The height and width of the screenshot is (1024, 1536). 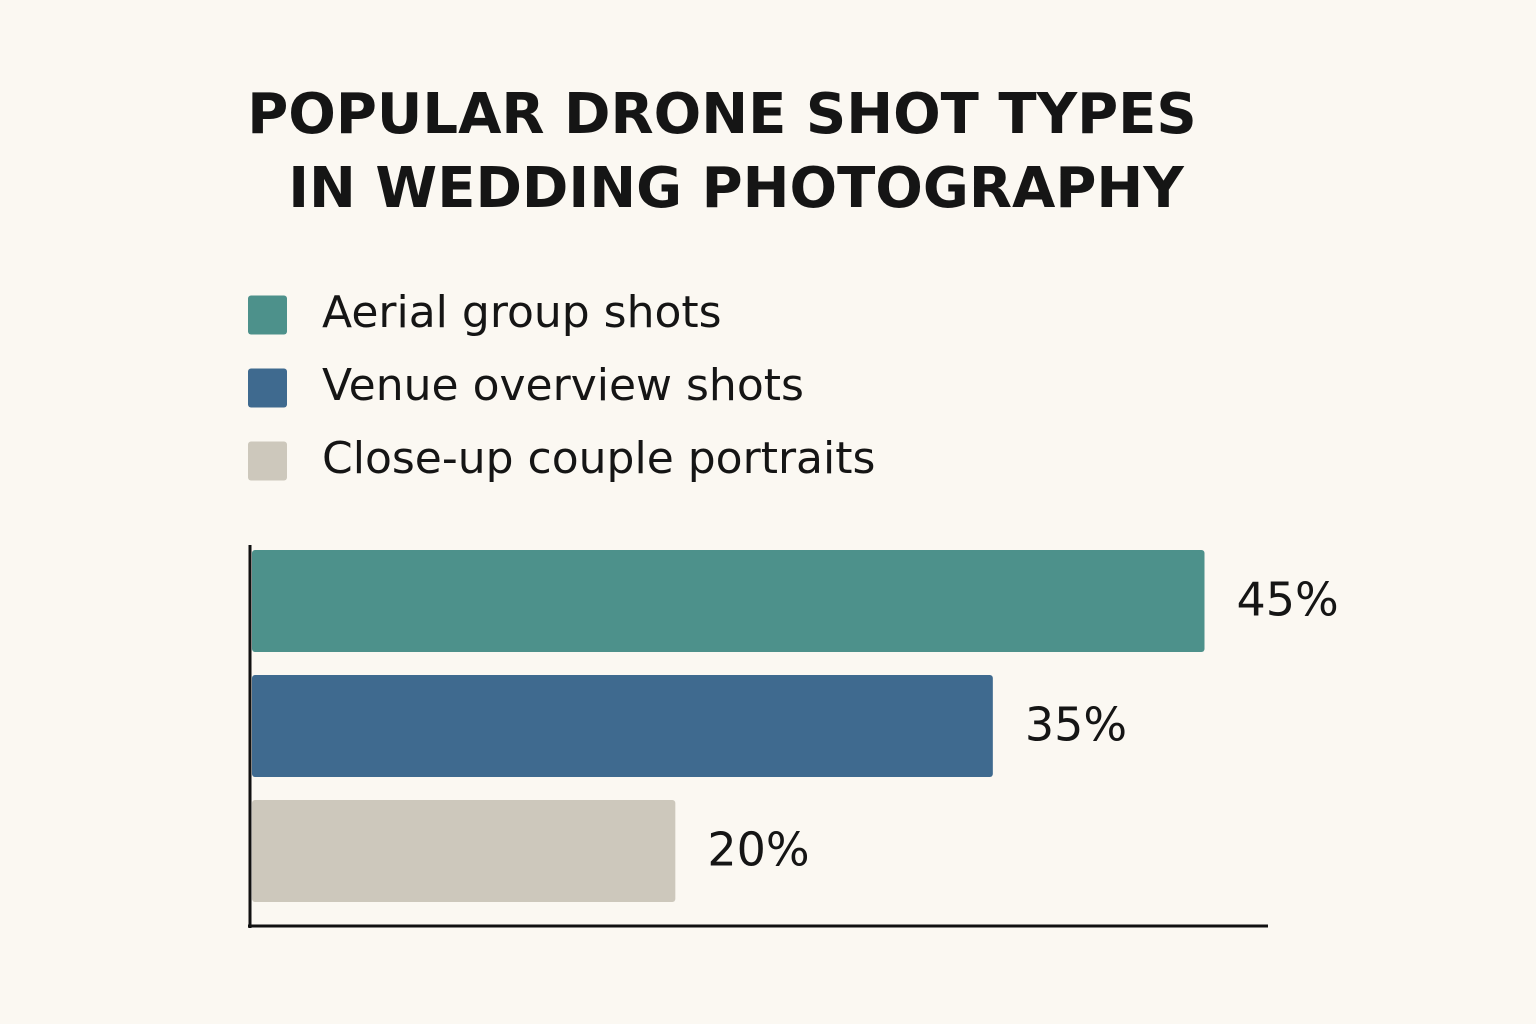 I want to click on chart-title: POPULAR DRONE SHOT TYPES, so click(x=722, y=114).